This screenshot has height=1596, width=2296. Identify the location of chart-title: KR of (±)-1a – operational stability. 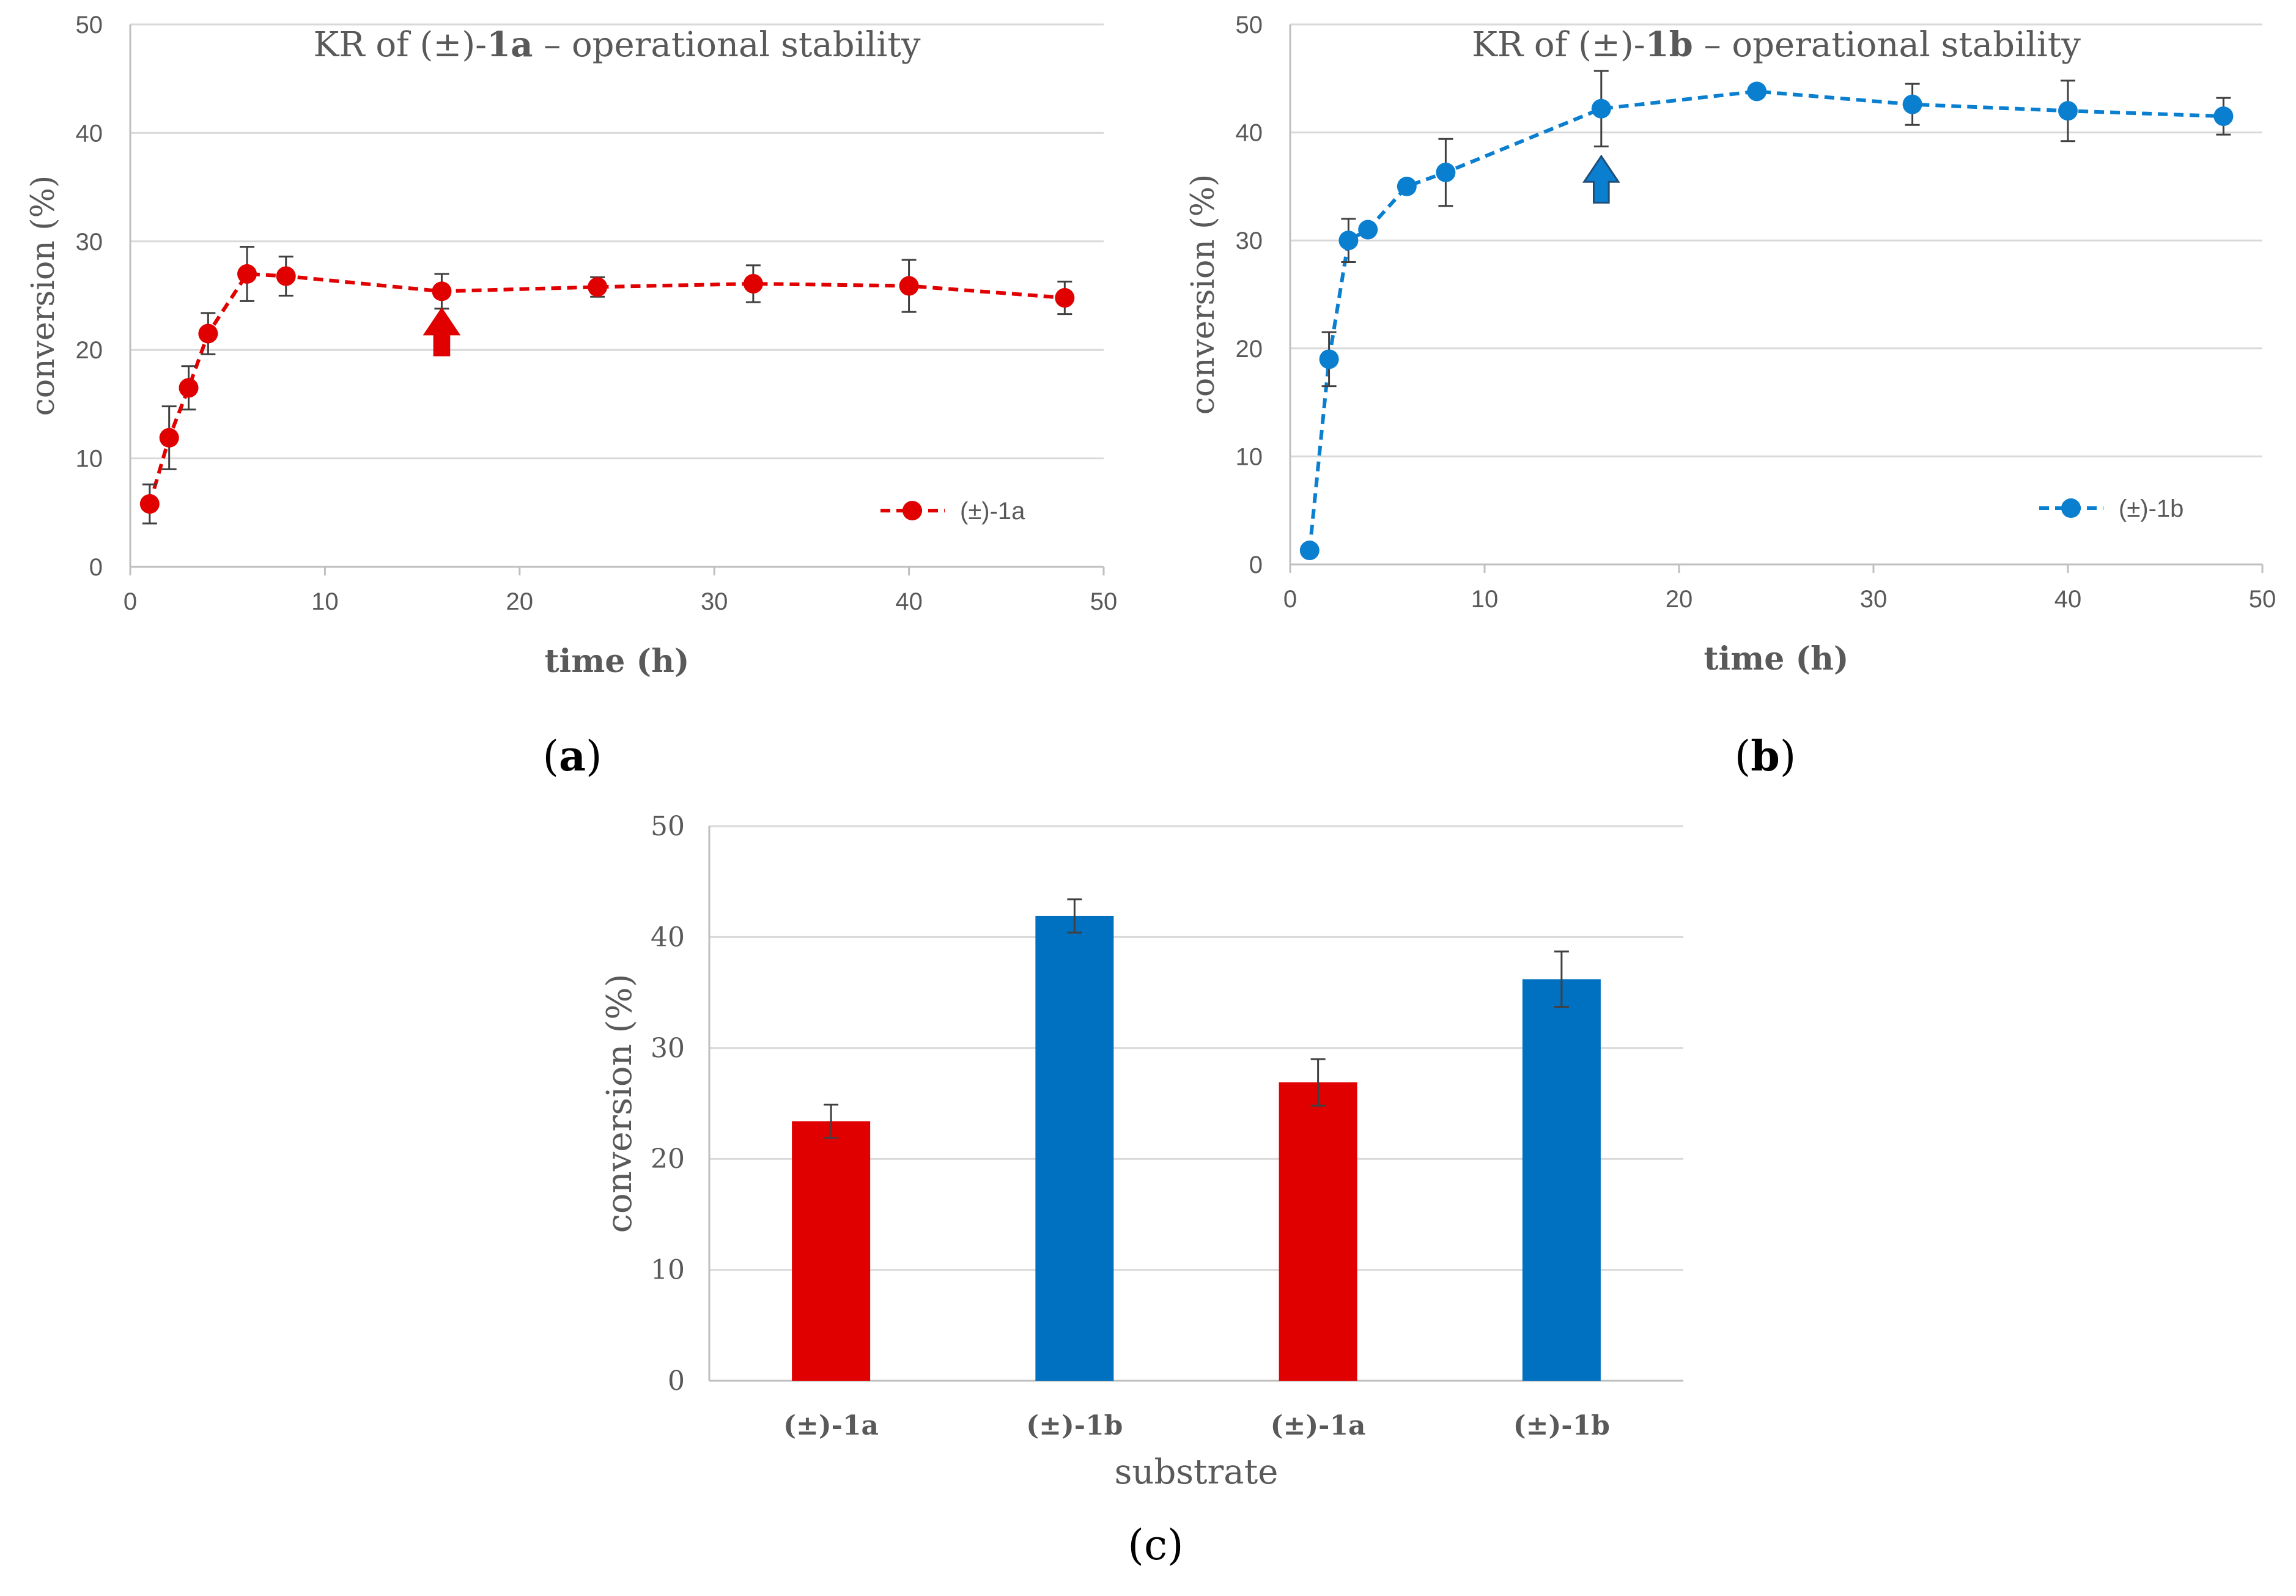
(617, 44).